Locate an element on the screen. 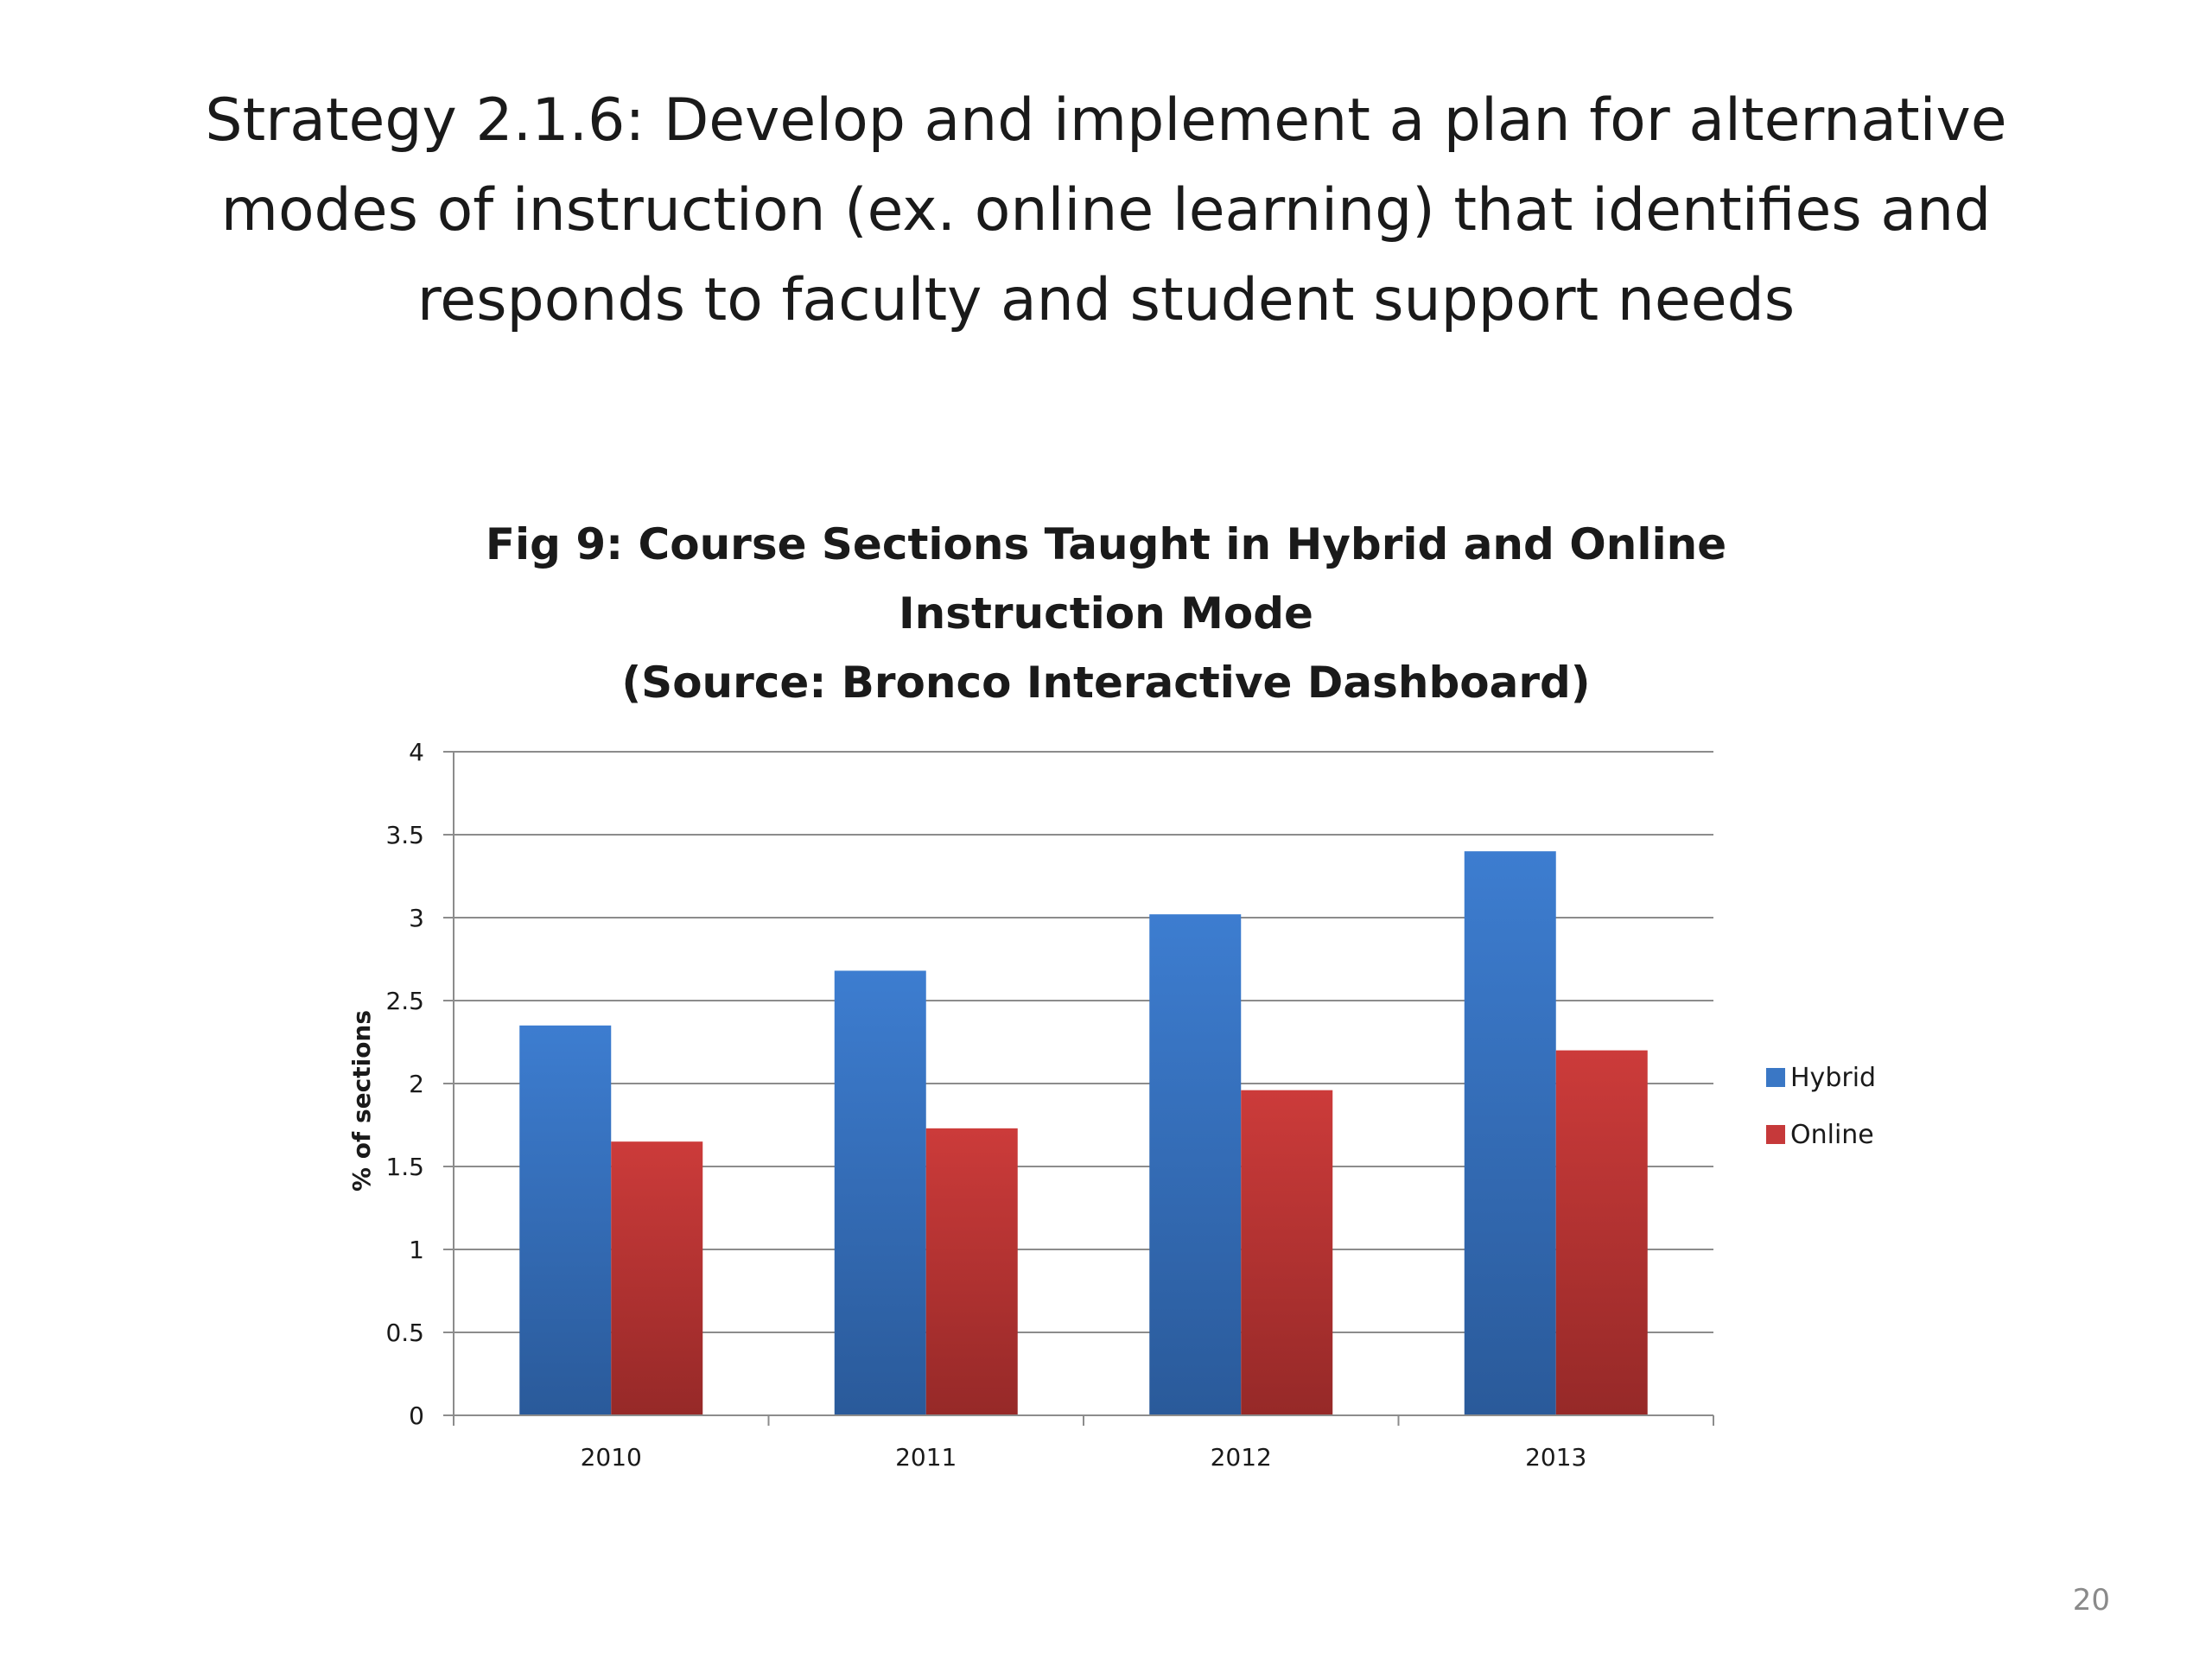  y-tick-label: 2.5 is located at coordinates (404, 1001).